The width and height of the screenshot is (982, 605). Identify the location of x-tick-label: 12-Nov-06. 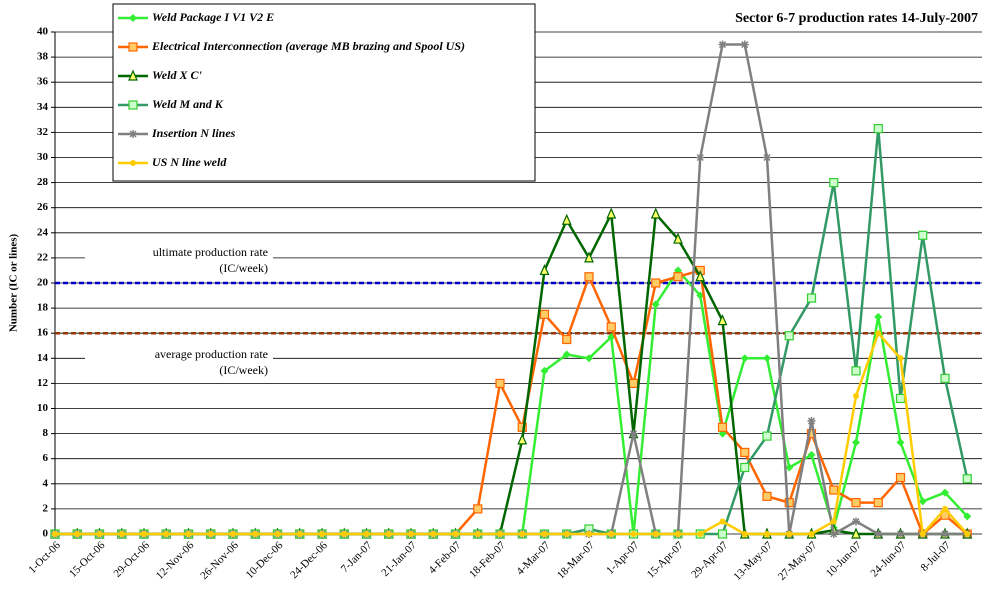
(175, 560).